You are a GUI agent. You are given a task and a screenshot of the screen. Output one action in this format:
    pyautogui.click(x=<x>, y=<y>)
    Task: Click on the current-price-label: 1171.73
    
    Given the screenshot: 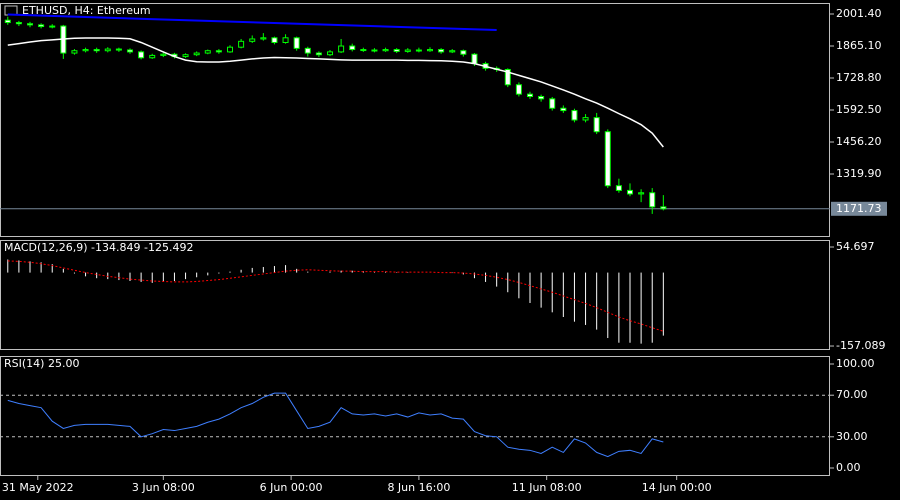 What is the action you would take?
    pyautogui.click(x=859, y=208)
    